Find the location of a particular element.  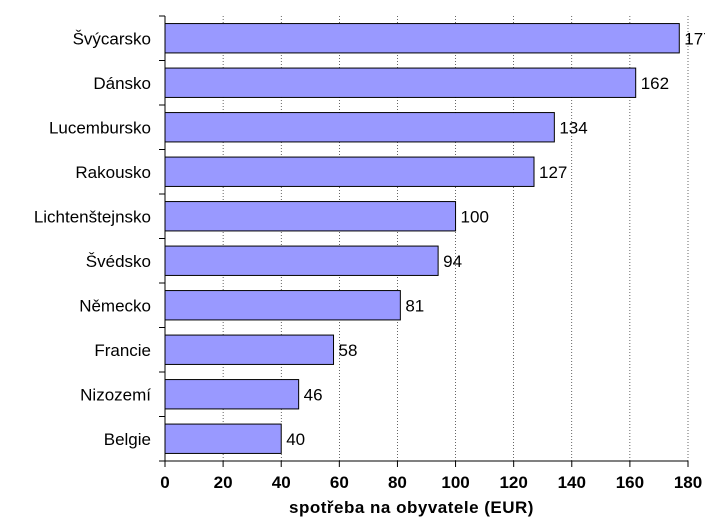

x-tick-label: 80 is located at coordinates (397, 482).